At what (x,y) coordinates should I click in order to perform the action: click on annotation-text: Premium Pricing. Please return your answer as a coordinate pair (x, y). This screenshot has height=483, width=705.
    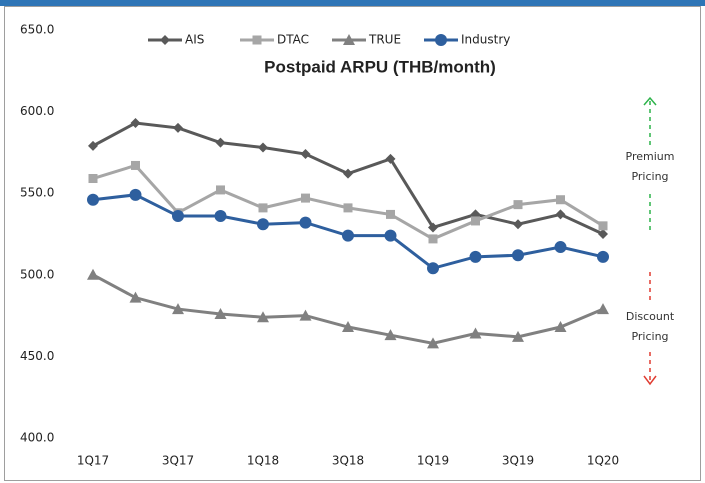
    Looking at the image, I should click on (650, 166).